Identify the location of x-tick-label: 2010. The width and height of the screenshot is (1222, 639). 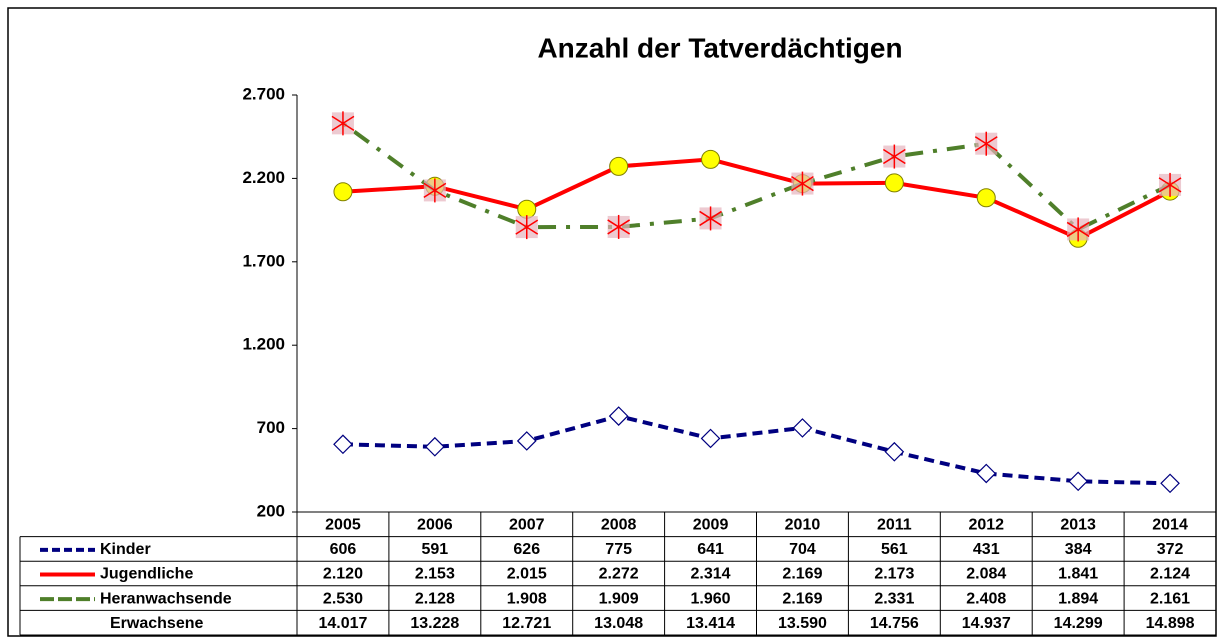
(803, 525).